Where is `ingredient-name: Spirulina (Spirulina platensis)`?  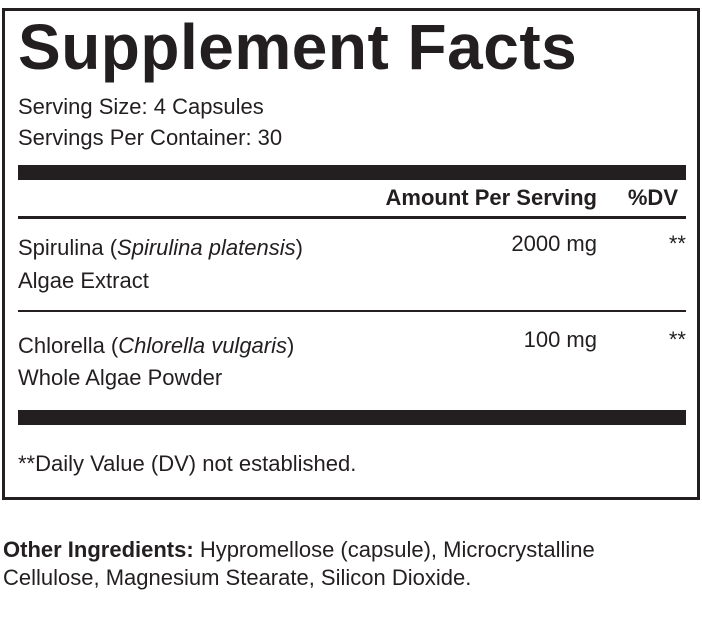 ingredient-name: Spirulina (Spirulina platensis) is located at coordinates (160, 248).